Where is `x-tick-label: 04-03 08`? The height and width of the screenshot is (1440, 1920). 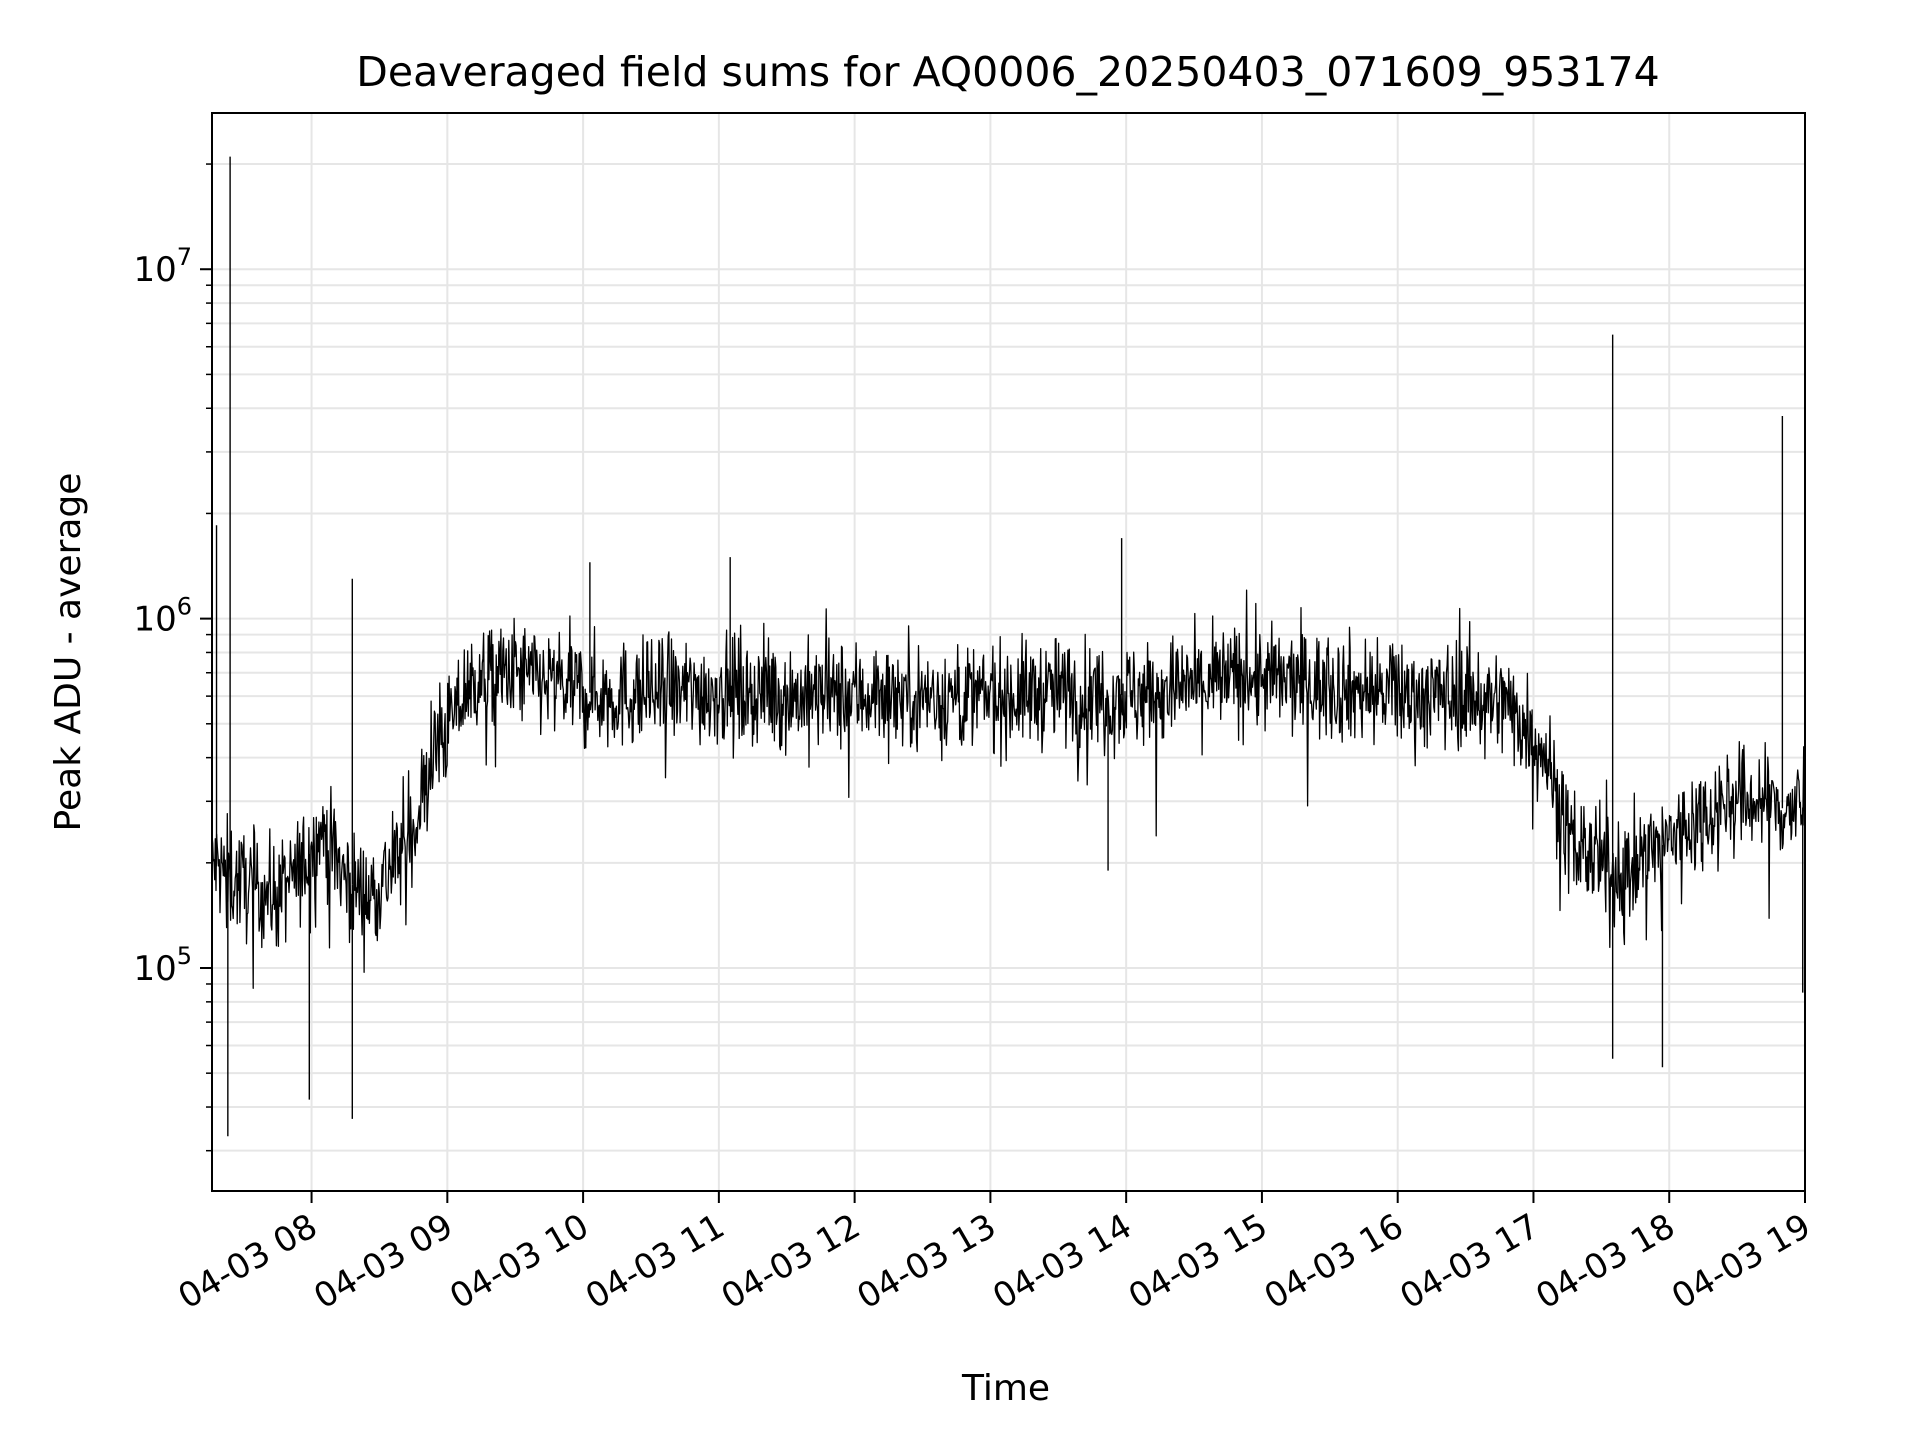 x-tick-label: 04-03 08 is located at coordinates (248, 1261).